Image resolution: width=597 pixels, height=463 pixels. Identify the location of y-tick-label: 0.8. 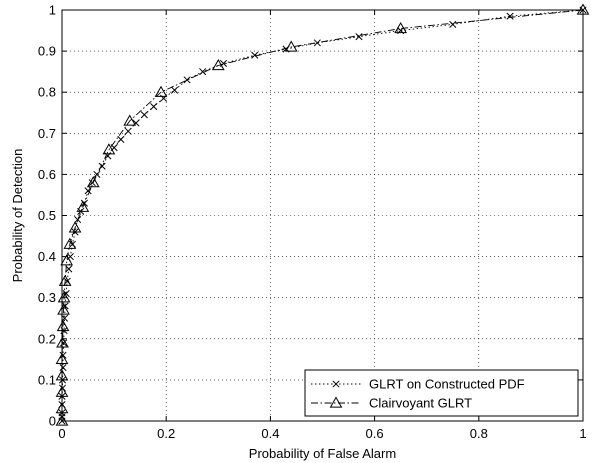
(47, 92).